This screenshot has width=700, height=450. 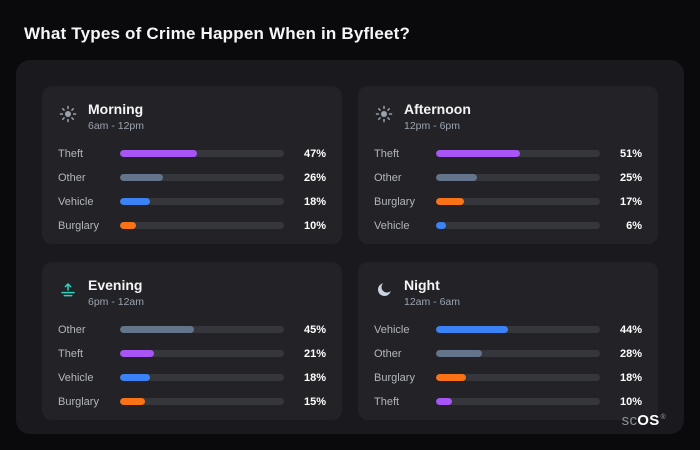 I want to click on bar-value: 44%, so click(x=630, y=329).